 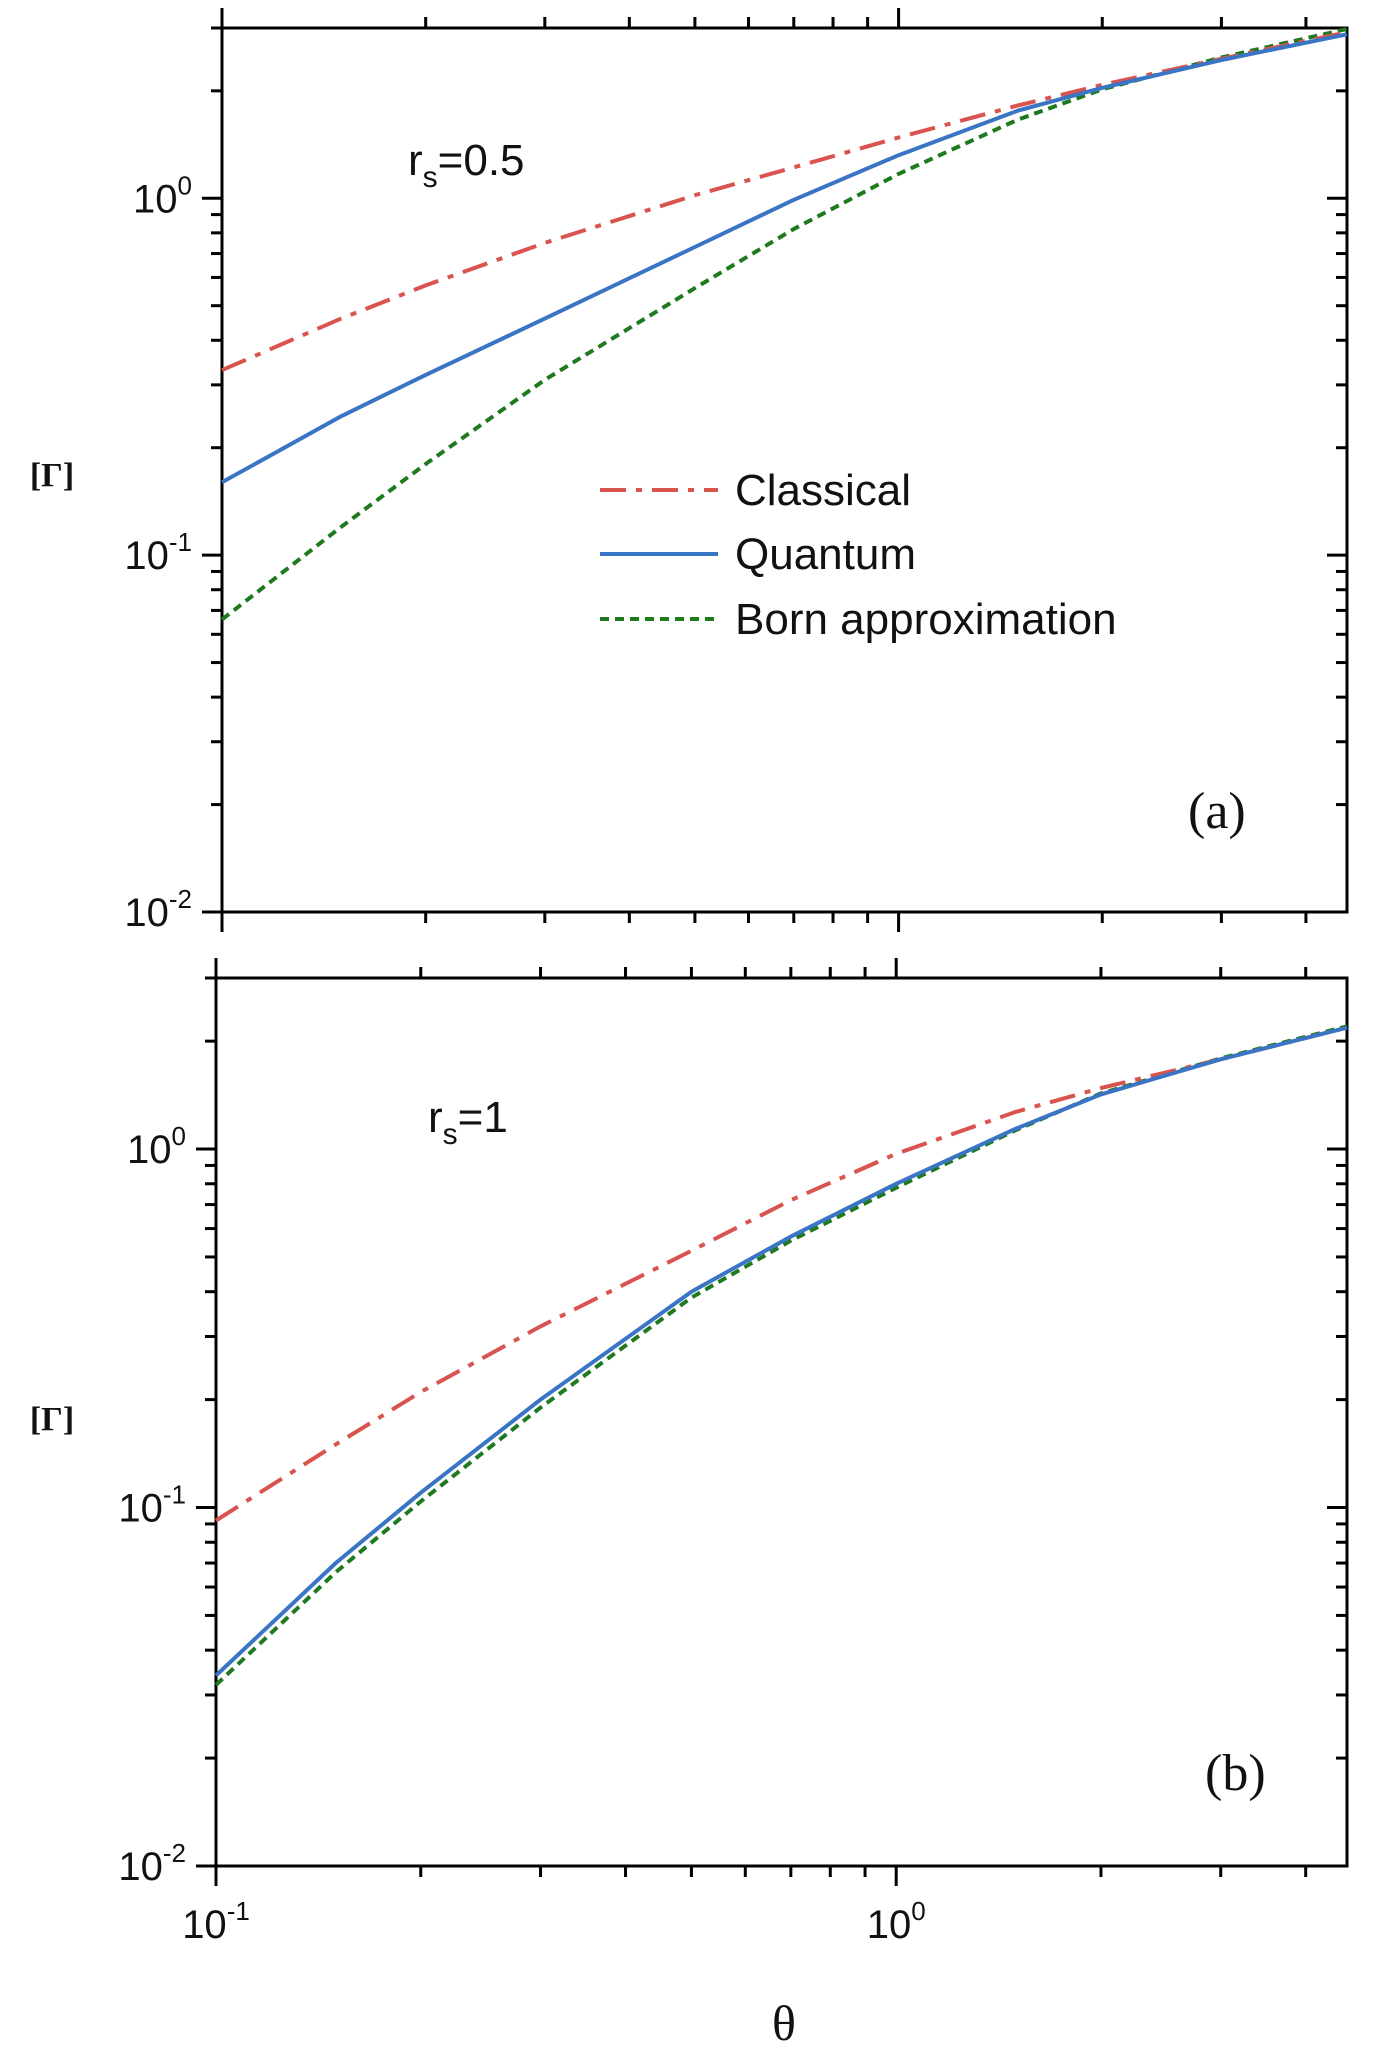 What do you see at coordinates (784, 2023) in the screenshot?
I see `x-axis-label: θ` at bounding box center [784, 2023].